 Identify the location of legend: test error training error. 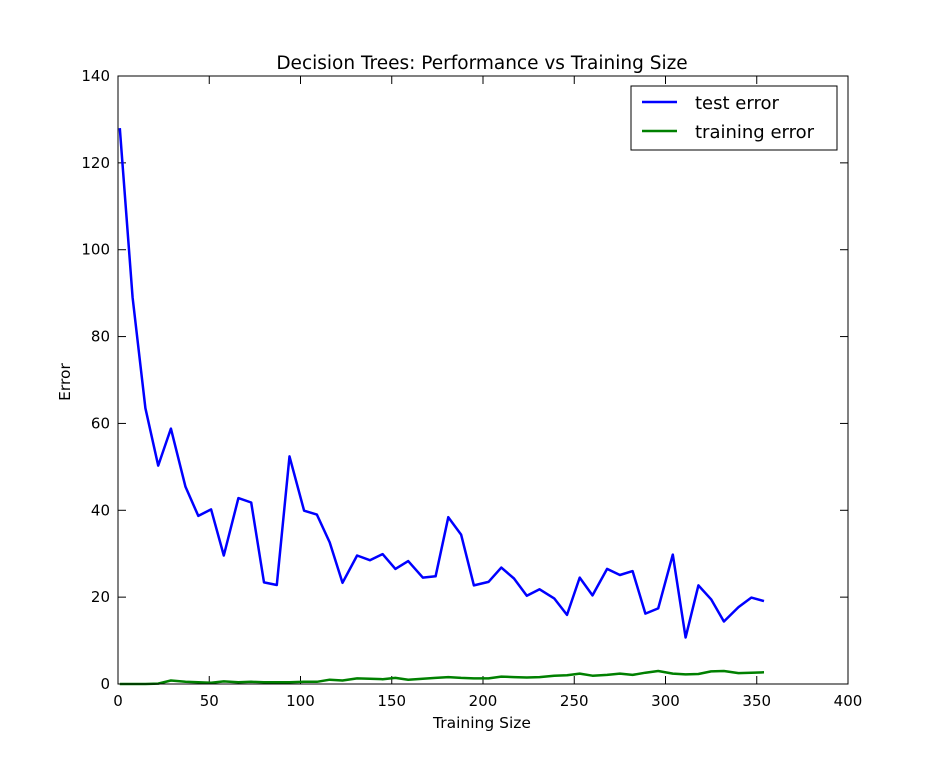
(734, 118).